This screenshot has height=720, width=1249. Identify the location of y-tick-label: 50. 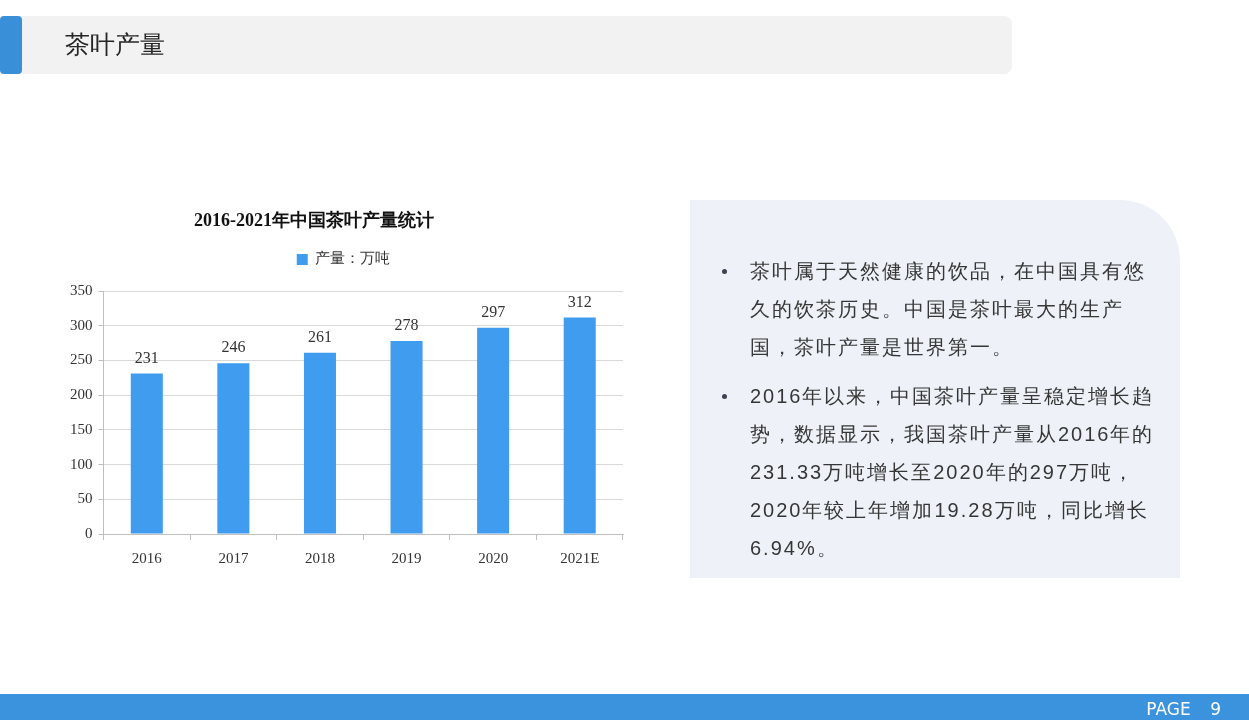
(85, 498).